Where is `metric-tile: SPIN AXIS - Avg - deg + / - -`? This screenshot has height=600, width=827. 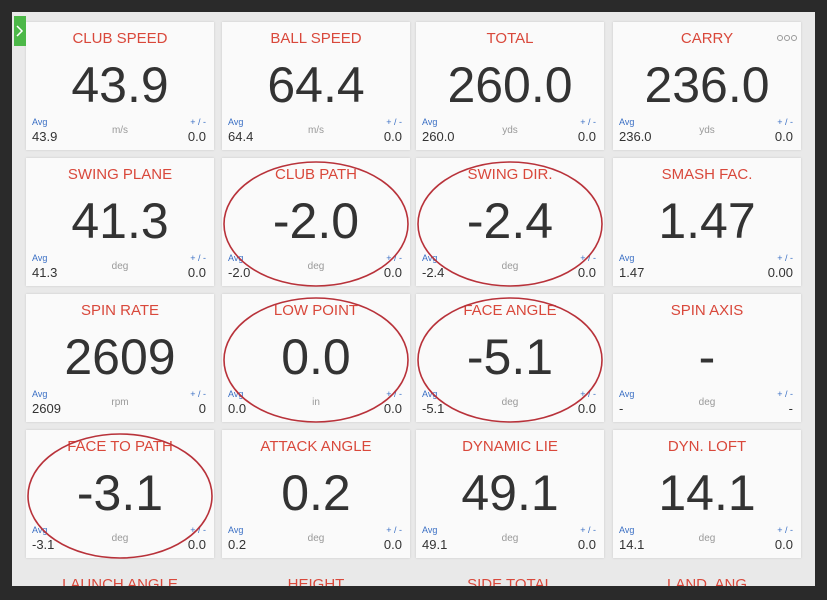 metric-tile: SPIN AXIS - Avg - deg + / - - is located at coordinates (707, 358).